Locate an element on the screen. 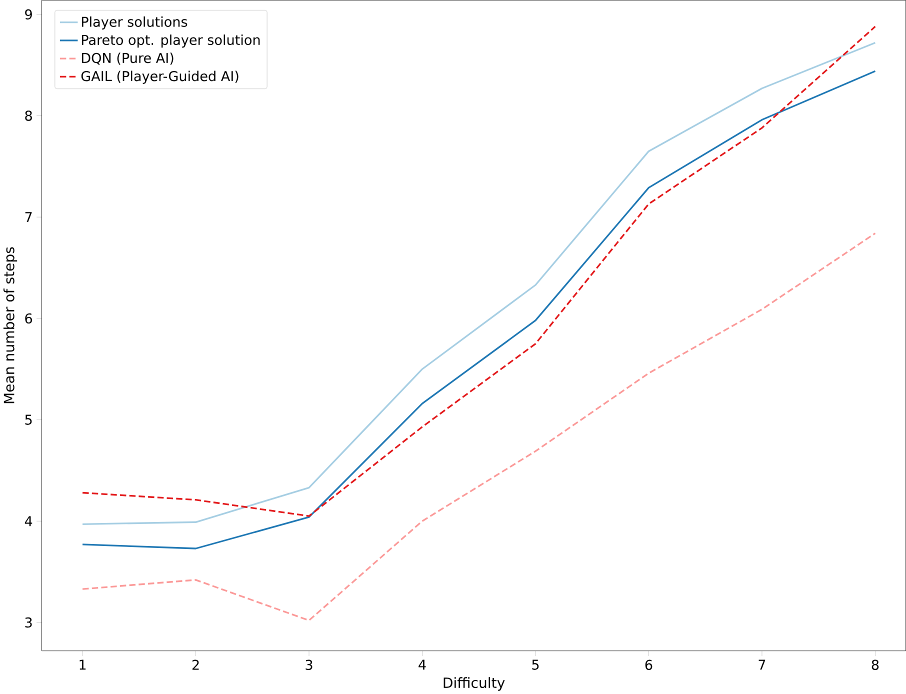 The width and height of the screenshot is (906, 694). y-tick-label: 9 is located at coordinates (28, 14).